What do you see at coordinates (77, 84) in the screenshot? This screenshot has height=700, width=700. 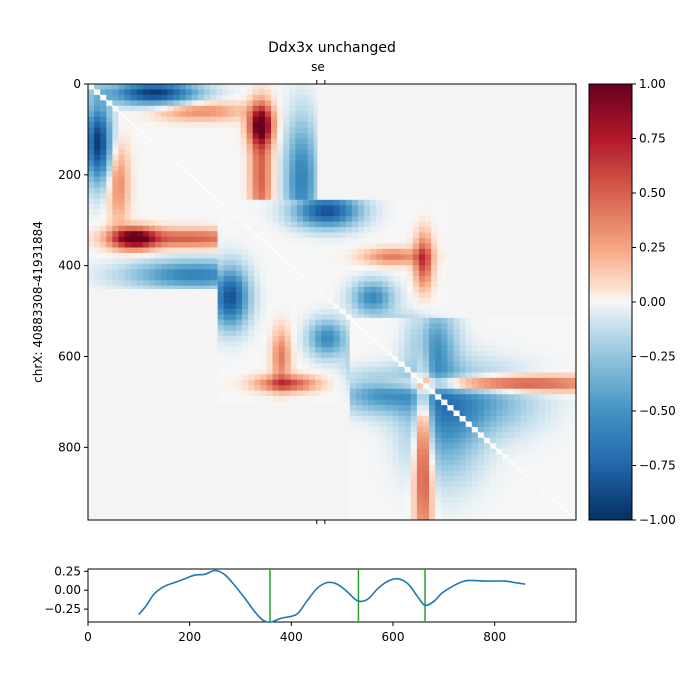 I see `heatmap-ytick-label: 0` at bounding box center [77, 84].